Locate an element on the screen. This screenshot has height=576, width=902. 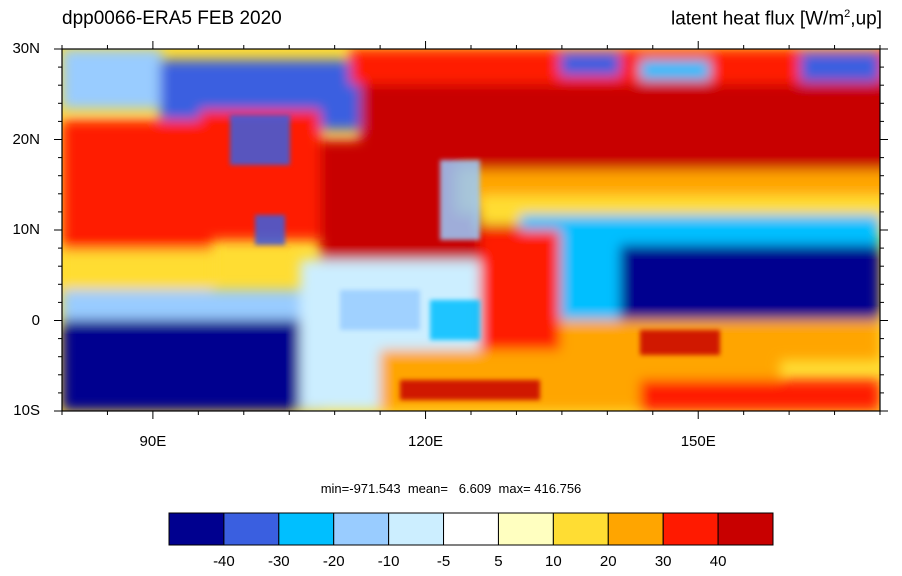
y-tick-label: 0 is located at coordinates (35, 320).